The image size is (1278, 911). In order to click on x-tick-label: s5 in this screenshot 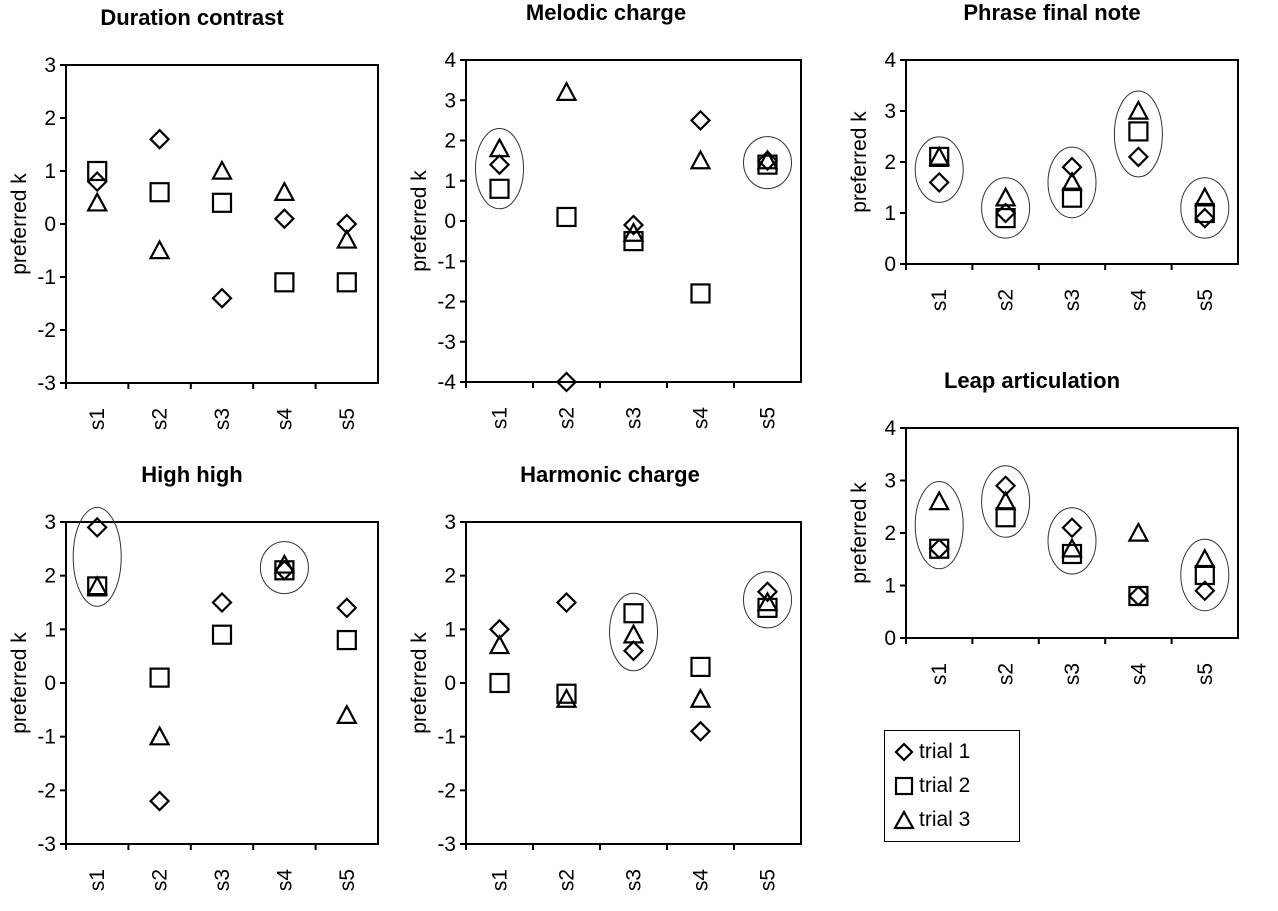, I will do `click(1205, 300)`.